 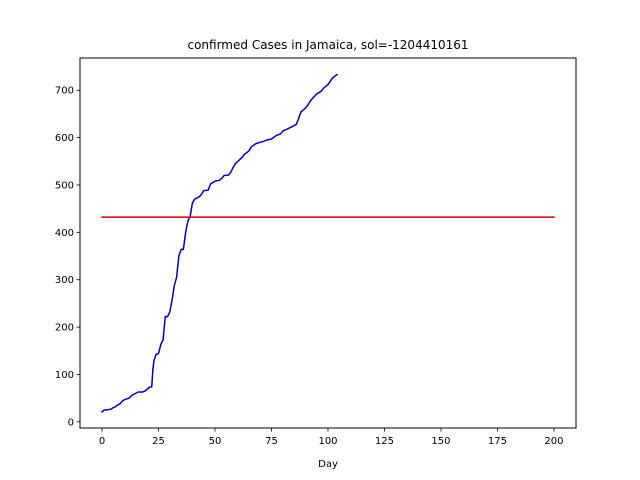 I want to click on y-tick-label: 600, so click(x=64, y=138).